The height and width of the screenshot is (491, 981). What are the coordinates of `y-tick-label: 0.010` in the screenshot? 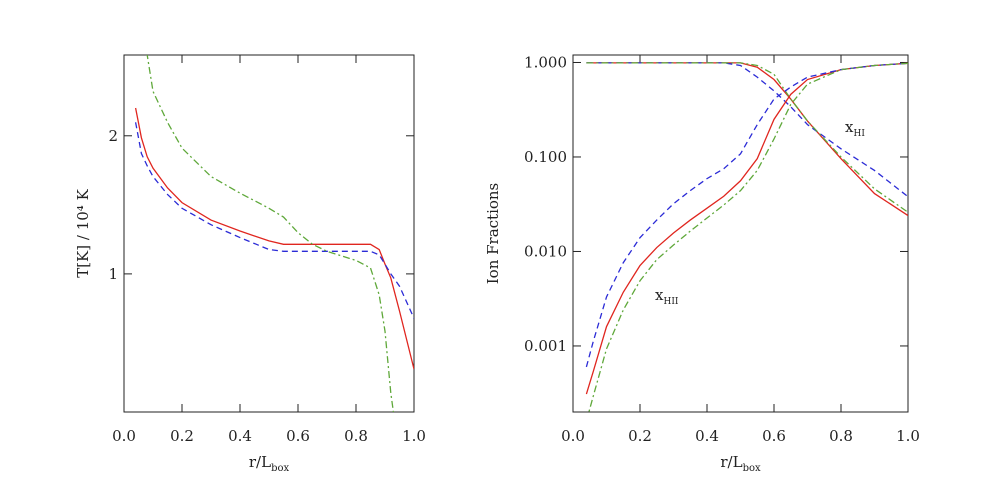 It's located at (545, 251).